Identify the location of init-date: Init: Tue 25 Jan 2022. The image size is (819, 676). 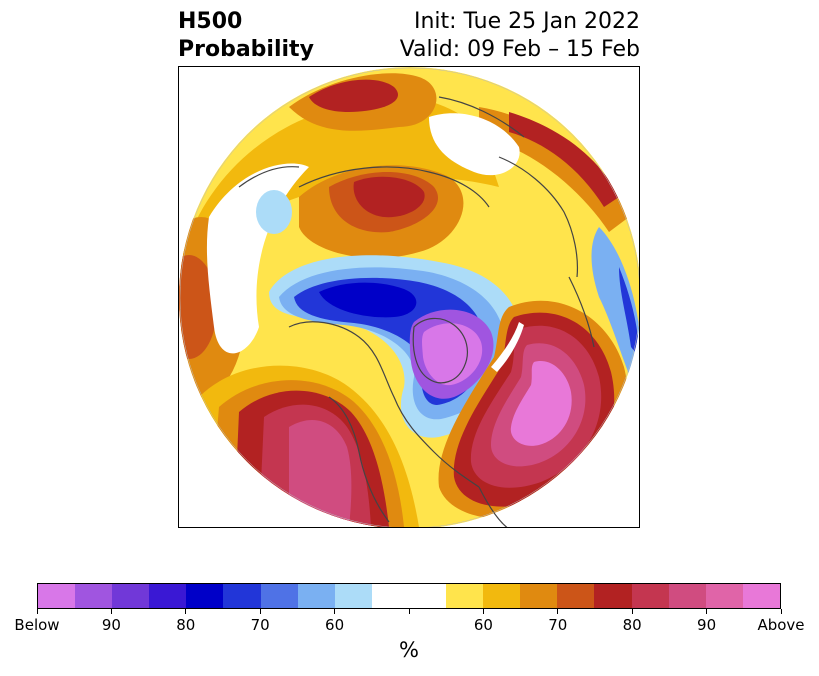
(526, 21).